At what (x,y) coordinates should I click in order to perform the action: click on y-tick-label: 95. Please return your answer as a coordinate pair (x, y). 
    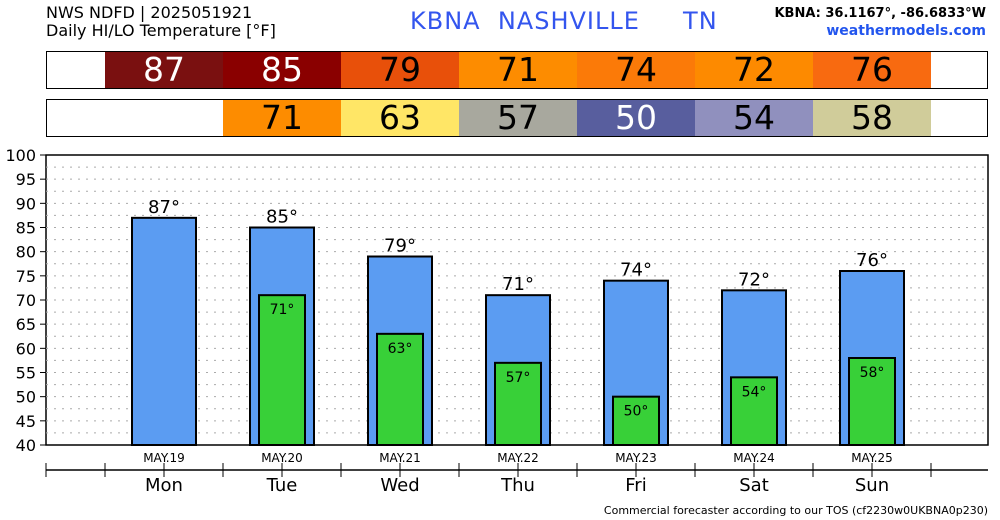
    Looking at the image, I should click on (26, 179).